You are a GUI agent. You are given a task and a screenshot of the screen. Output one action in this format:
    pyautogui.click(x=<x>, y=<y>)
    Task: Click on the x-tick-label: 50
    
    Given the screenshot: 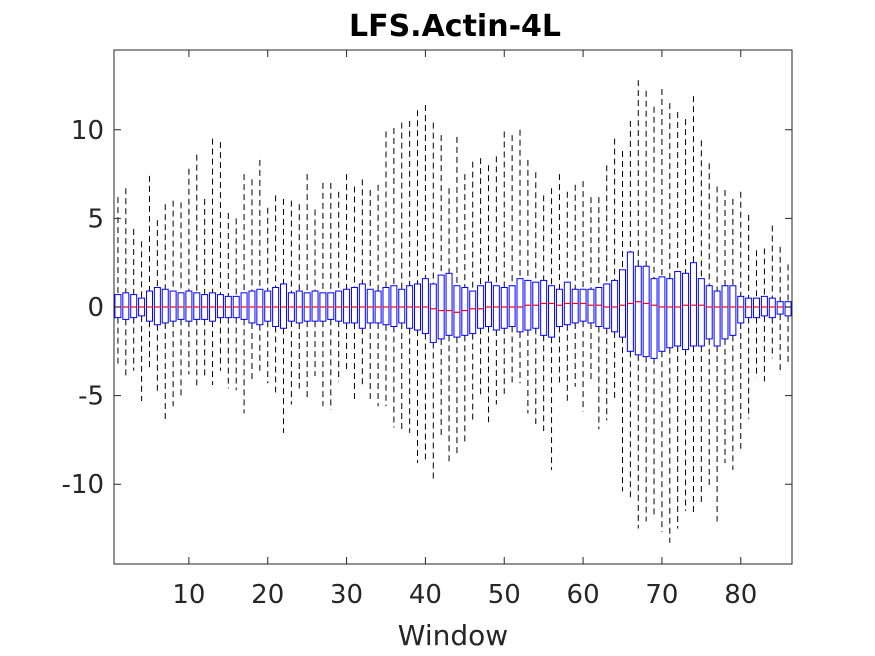 What is the action you would take?
    pyautogui.click(x=504, y=595)
    